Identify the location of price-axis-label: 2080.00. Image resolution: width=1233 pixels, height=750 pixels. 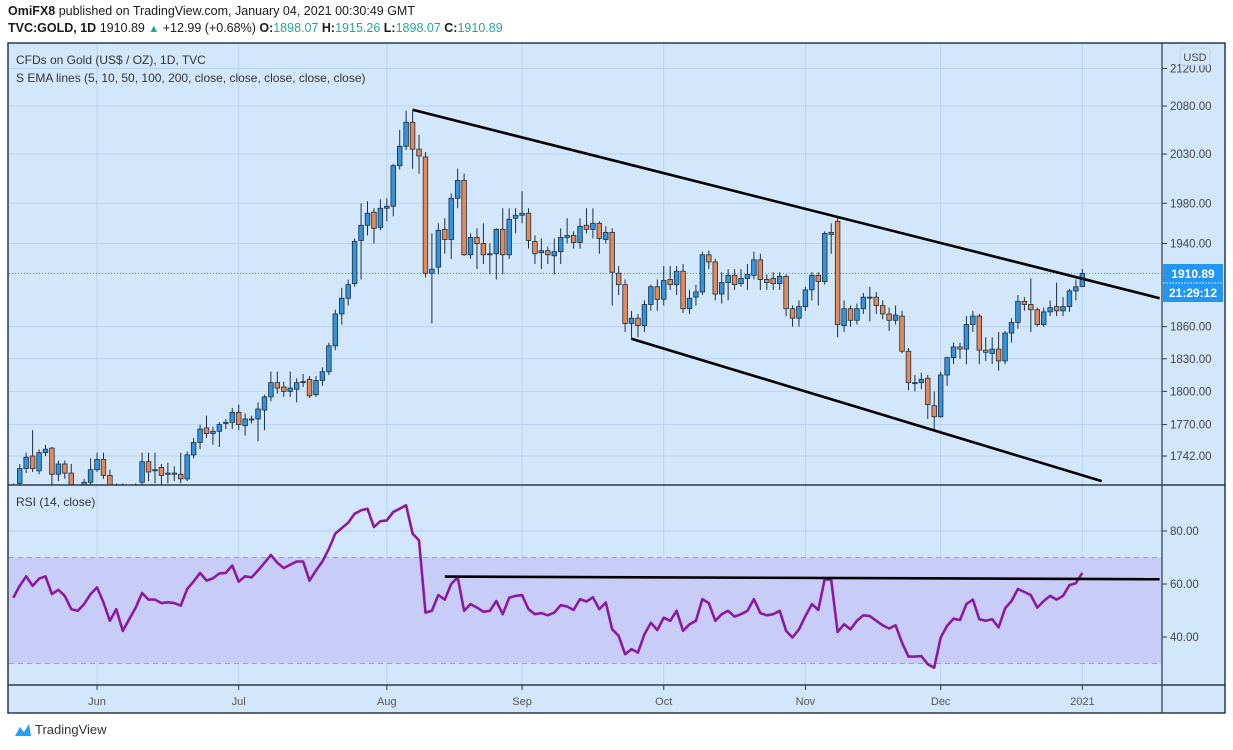
(1191, 107).